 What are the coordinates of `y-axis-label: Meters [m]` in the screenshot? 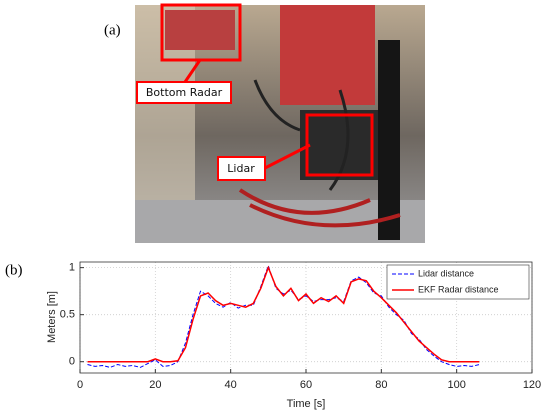 It's located at (52, 317).